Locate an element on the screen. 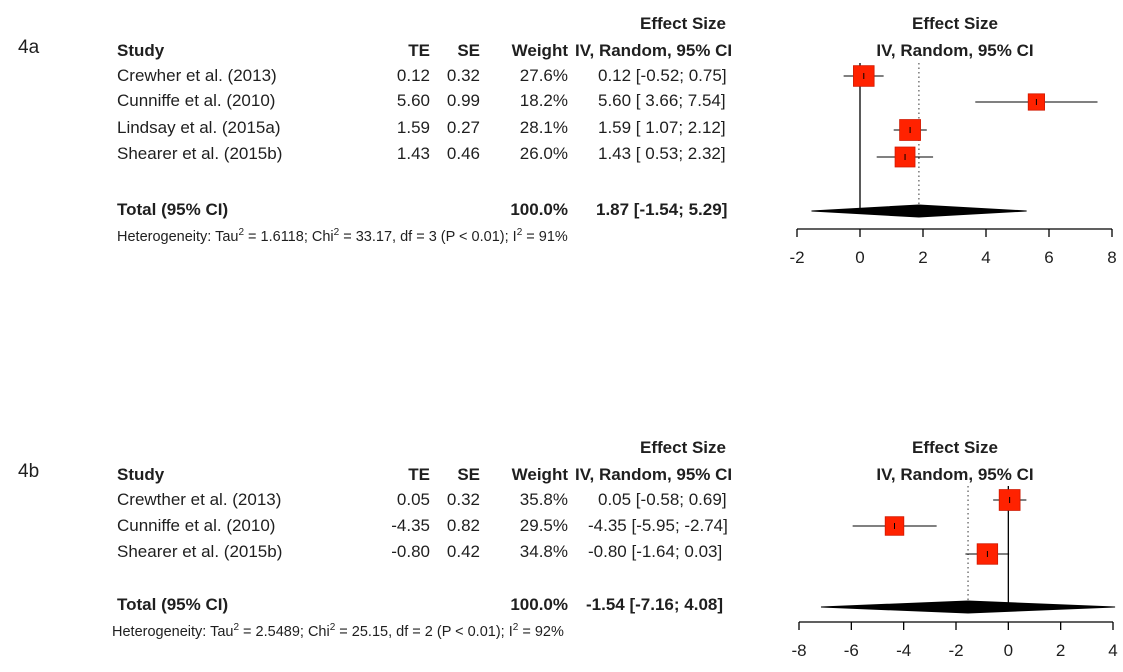  study-se: 0.46 is located at coordinates (463, 153).